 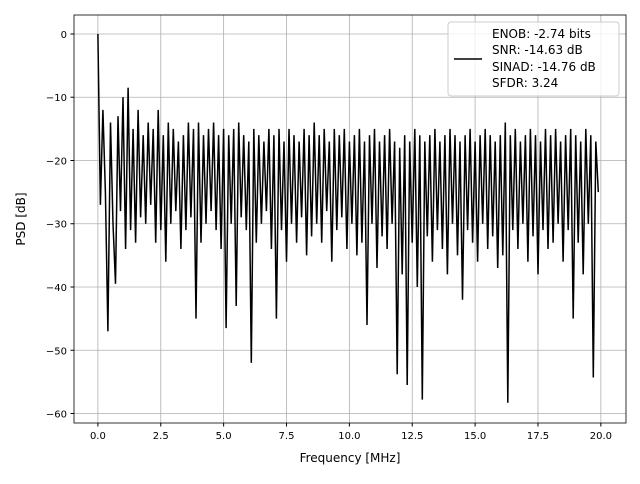 I want to click on x-ticks: 0.0 2.5 5.0 7.5 10.0 12.5 15.0 17.5 20.0, so click(x=351, y=432).